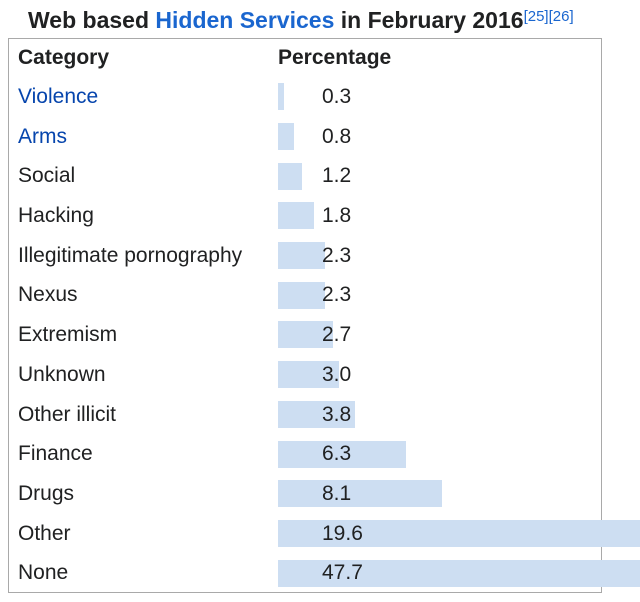 The height and width of the screenshot is (602, 640). I want to click on table-row: Other illicit 3.8, so click(320, 415).